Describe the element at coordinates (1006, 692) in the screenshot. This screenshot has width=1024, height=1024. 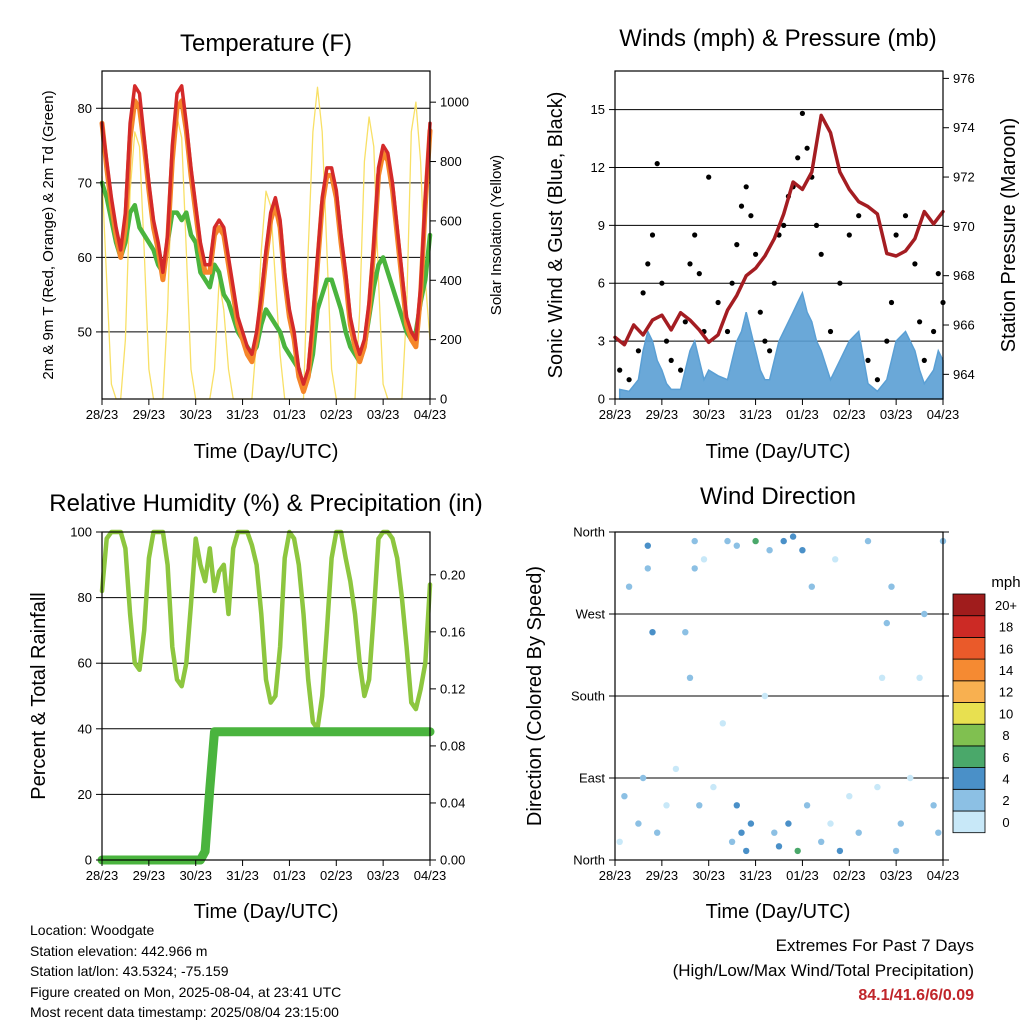
I see `colorbar-label: 12` at that location.